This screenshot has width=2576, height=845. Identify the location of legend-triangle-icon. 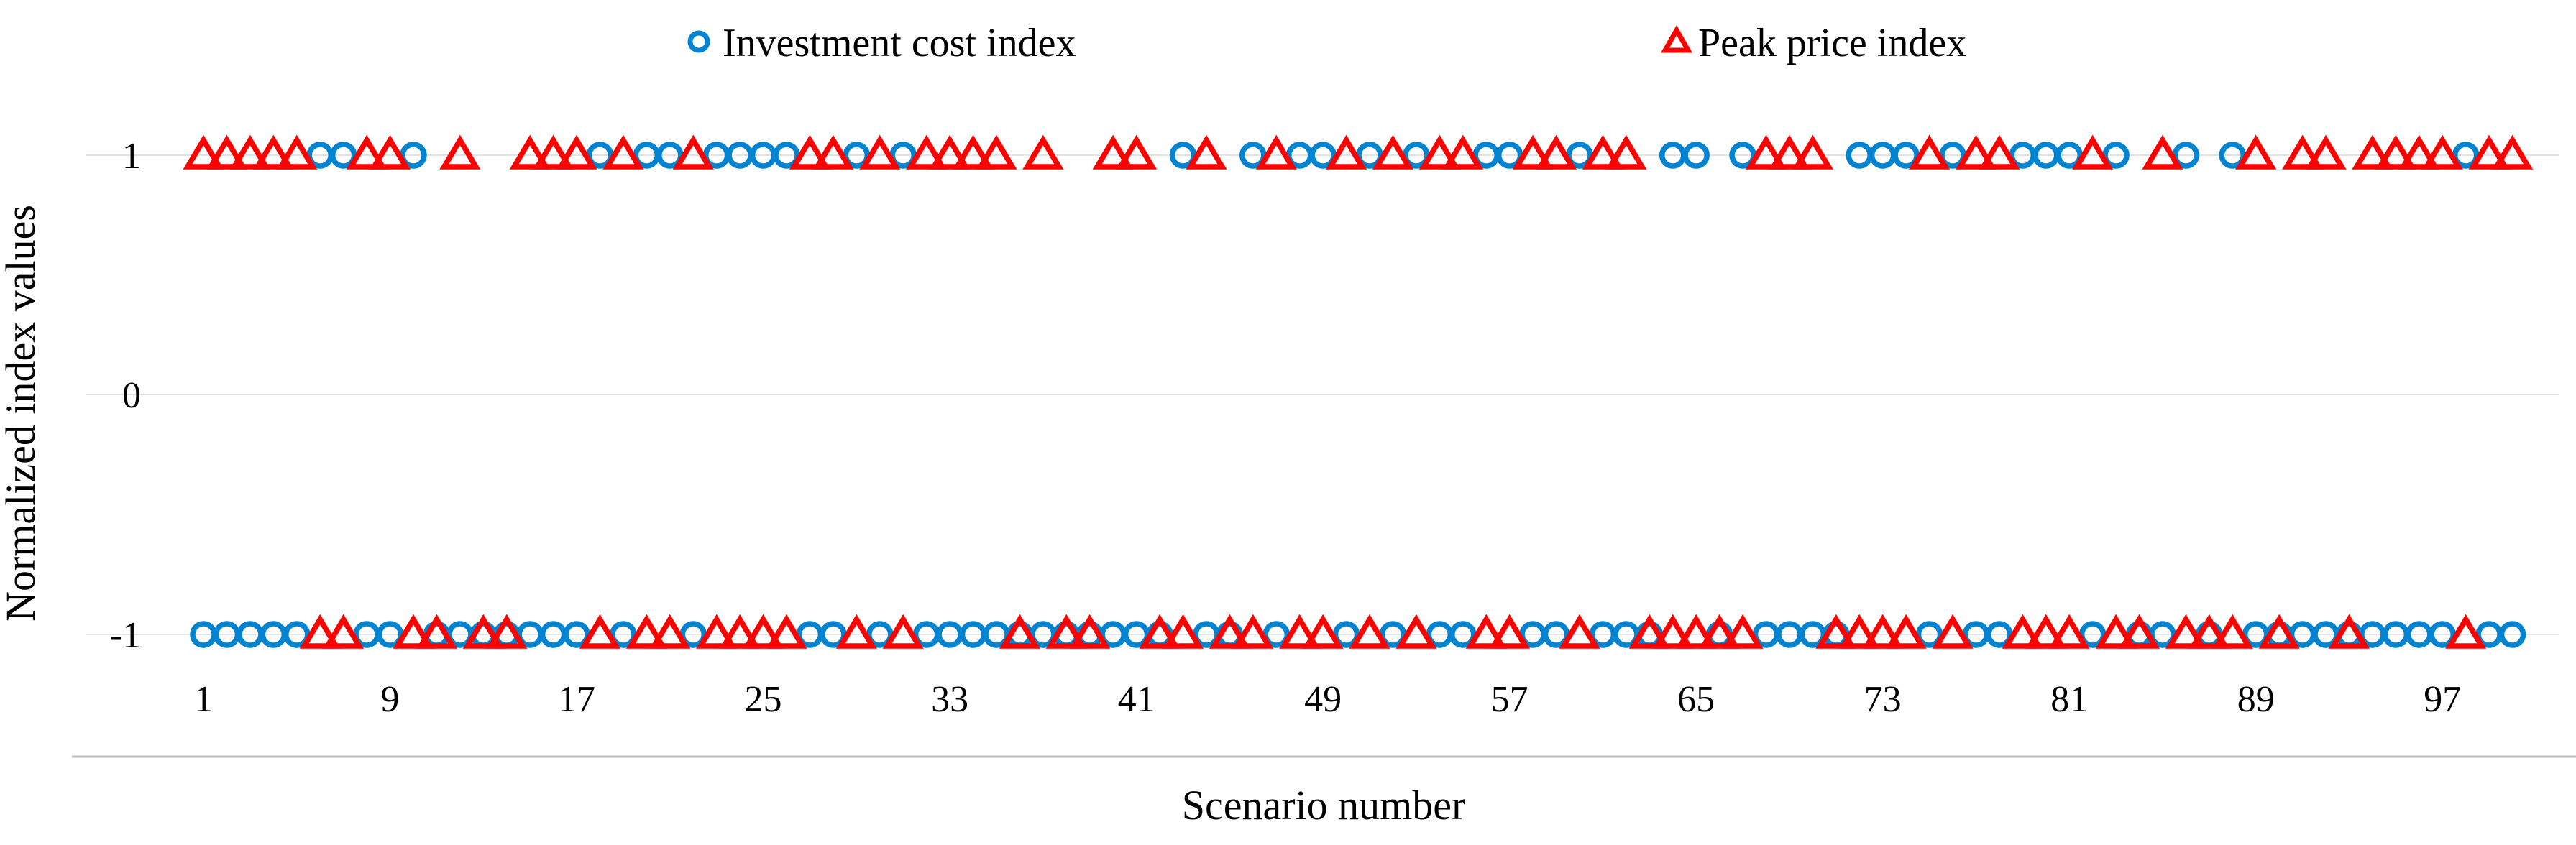
(1676, 38).